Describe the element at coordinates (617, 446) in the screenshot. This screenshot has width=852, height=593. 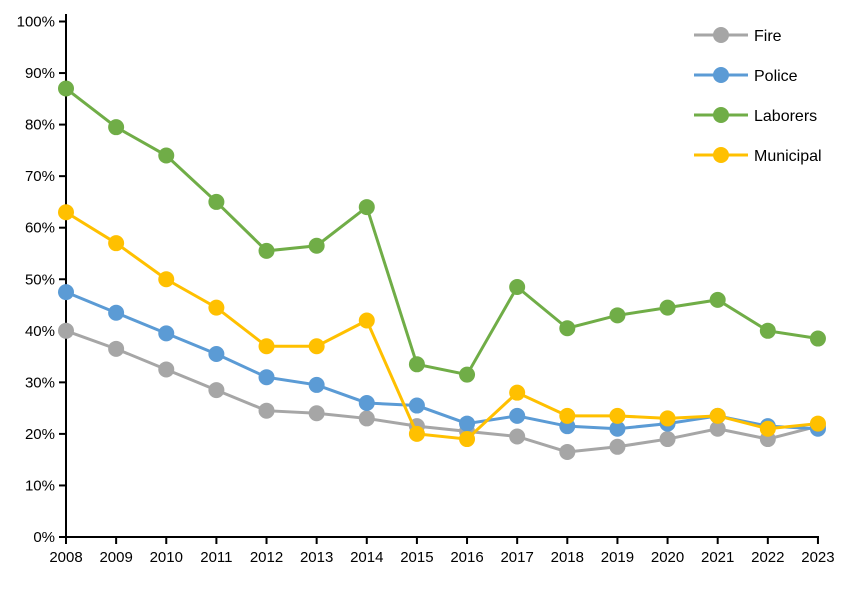
I see `fire-point-2019` at that location.